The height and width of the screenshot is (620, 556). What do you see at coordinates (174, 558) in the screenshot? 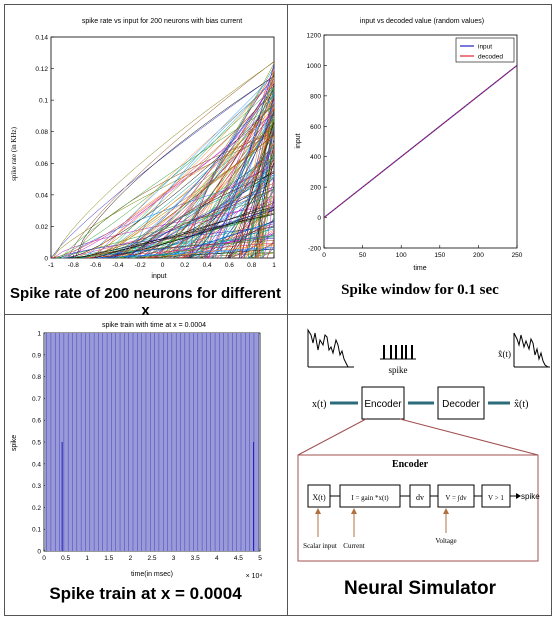
I see `c3-xtick-label: 3` at bounding box center [174, 558].